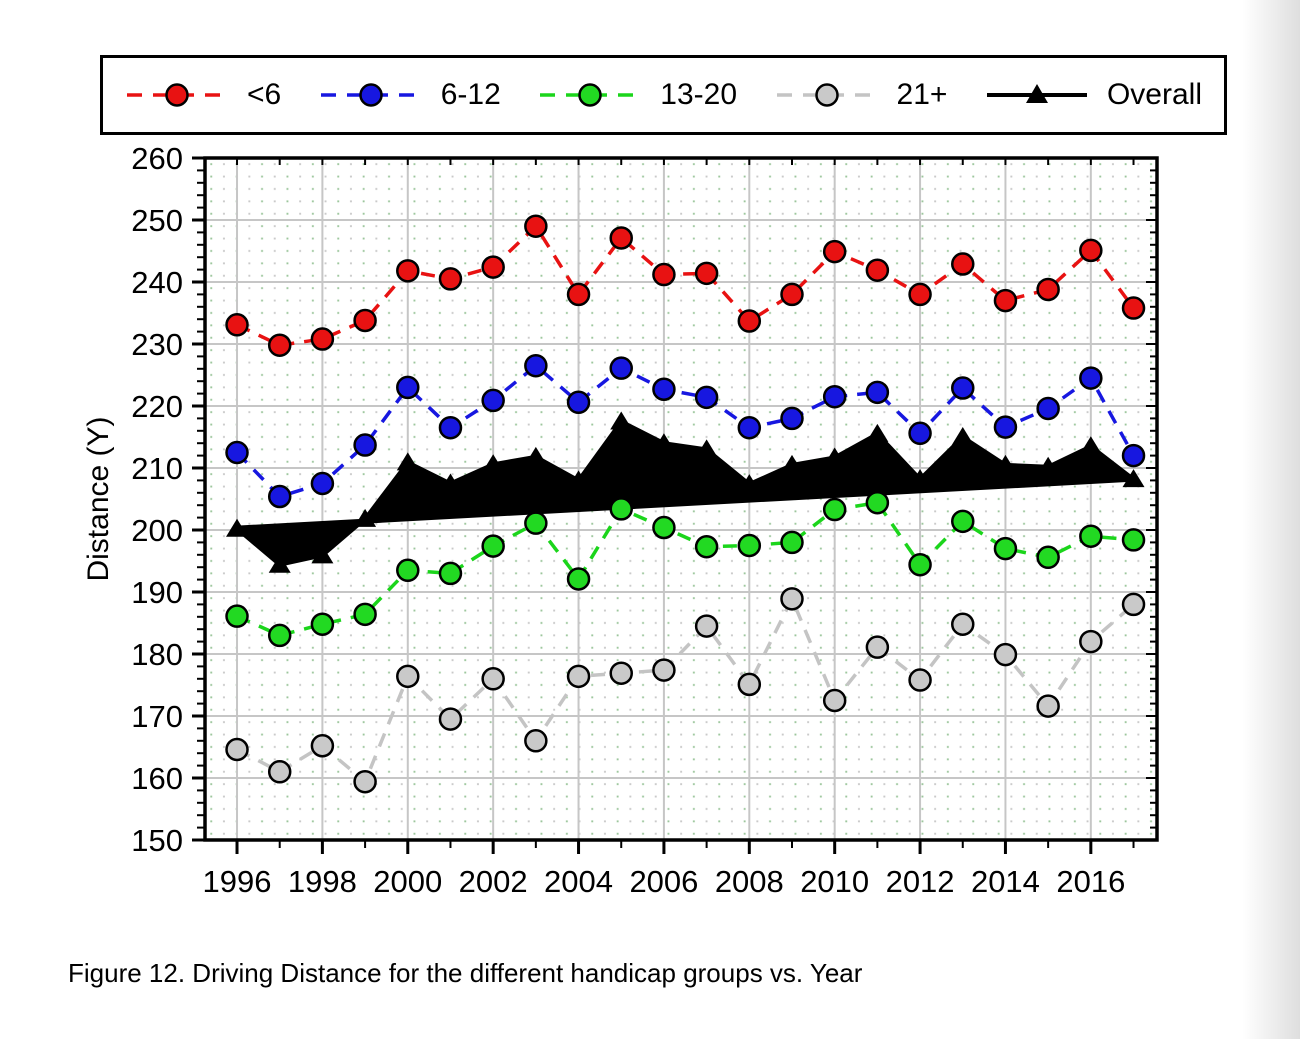  What do you see at coordinates (663, 95) in the screenshot?
I see `chart-legend: <6 6-12 13-20 21+ Overall` at bounding box center [663, 95].